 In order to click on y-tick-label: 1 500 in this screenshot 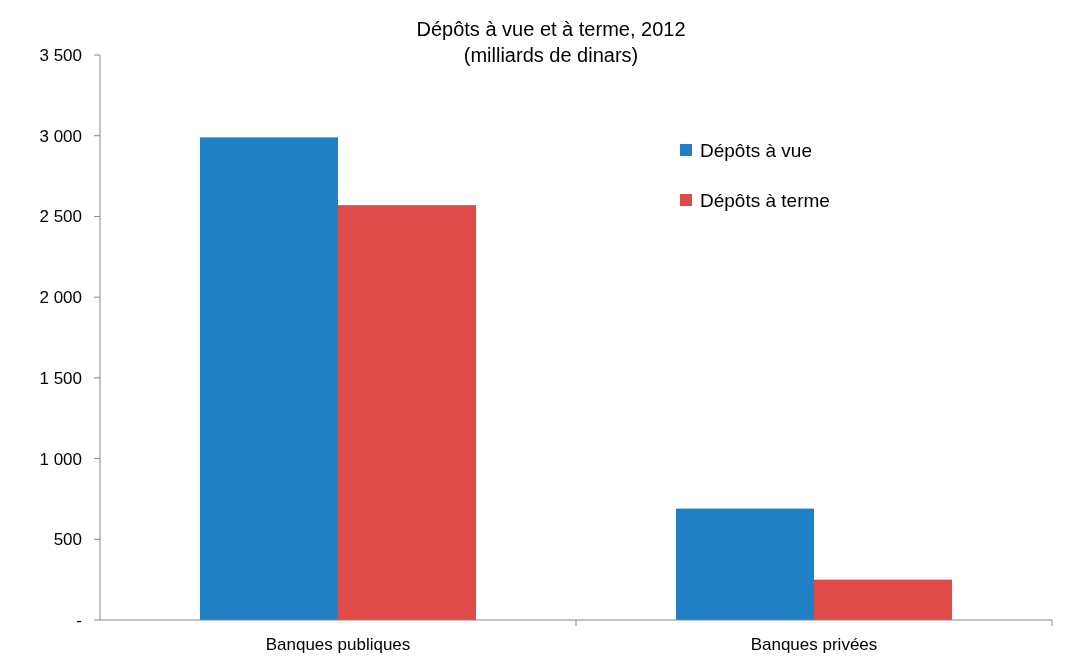, I will do `click(60, 378)`.